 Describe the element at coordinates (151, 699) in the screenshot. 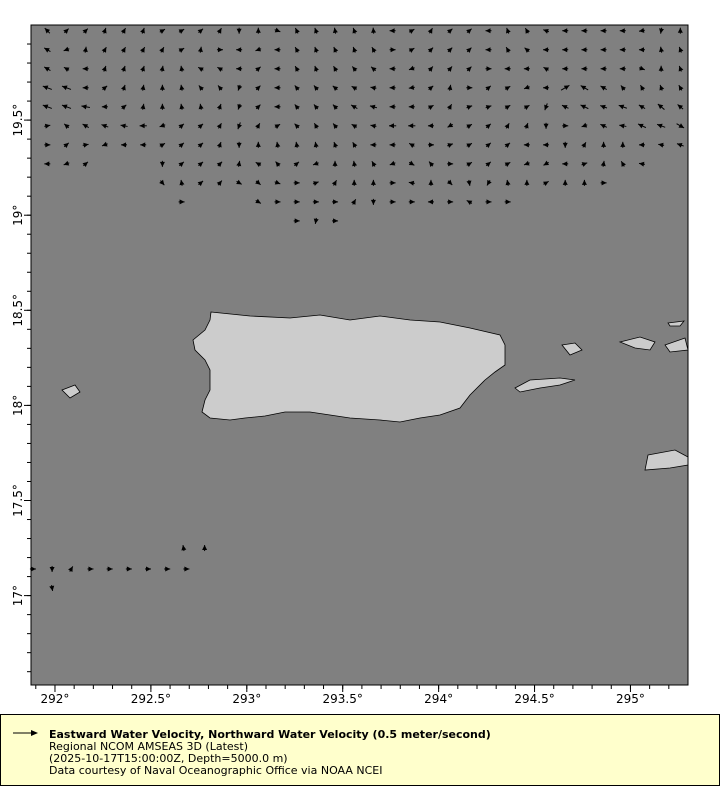

I see `lon-tick-label: 292.5°` at that location.